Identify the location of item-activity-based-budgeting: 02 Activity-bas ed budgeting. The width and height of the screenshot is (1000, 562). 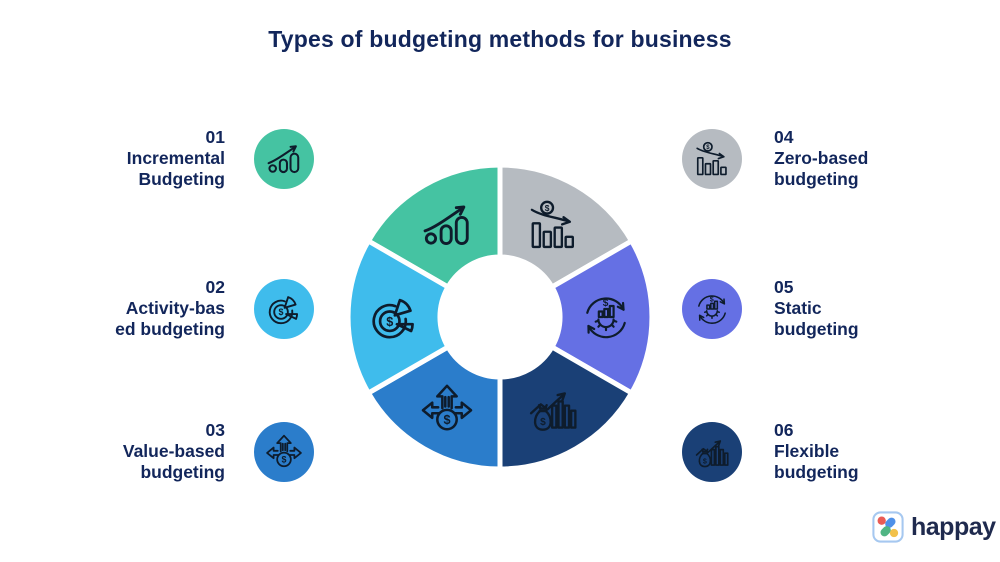
(199, 308).